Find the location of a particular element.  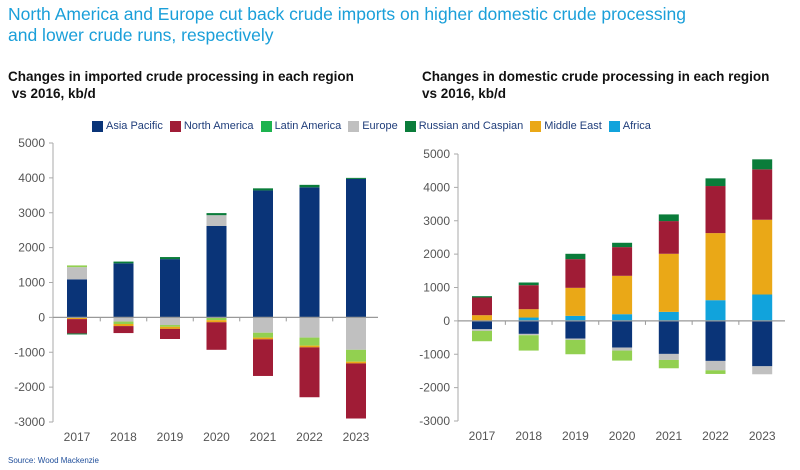

legend-label: North America is located at coordinates (218, 126).